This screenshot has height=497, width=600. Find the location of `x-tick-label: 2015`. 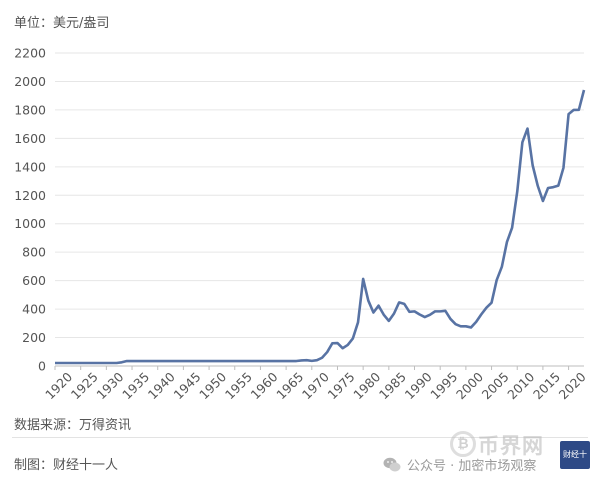

x-tick-label: 2015 is located at coordinates (546, 385).